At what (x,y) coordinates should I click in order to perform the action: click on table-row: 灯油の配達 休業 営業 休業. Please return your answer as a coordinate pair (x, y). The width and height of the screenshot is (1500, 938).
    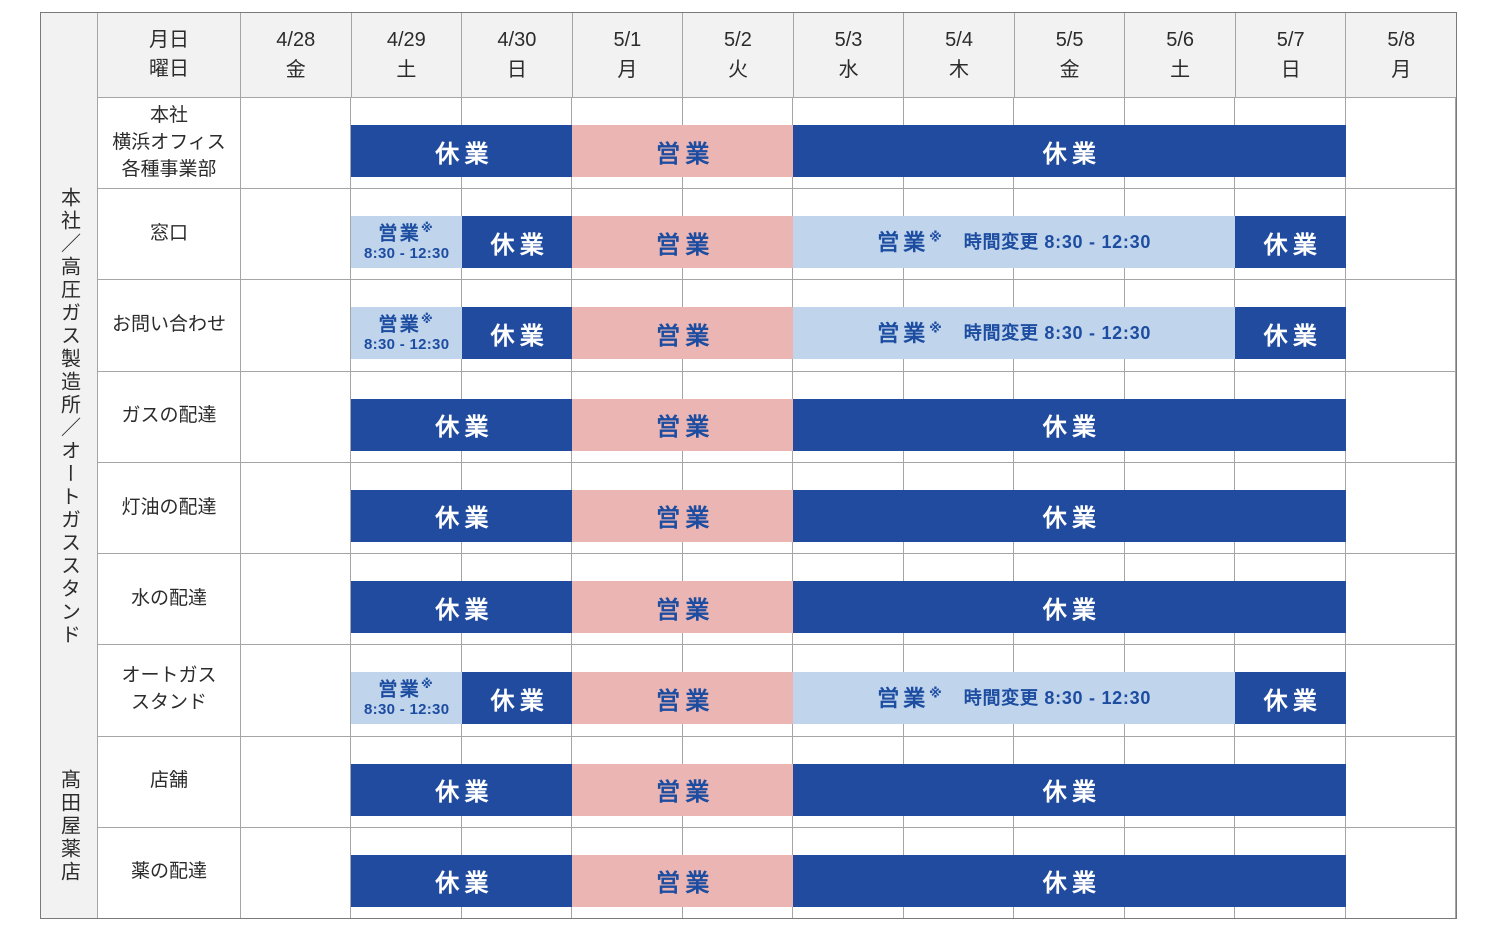
    Looking at the image, I should click on (777, 508).